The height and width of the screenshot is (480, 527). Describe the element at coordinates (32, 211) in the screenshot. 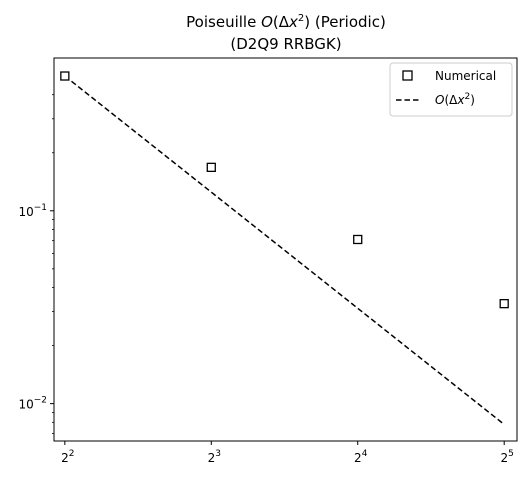

I see `y-tick-label-0: 10−1` at that location.